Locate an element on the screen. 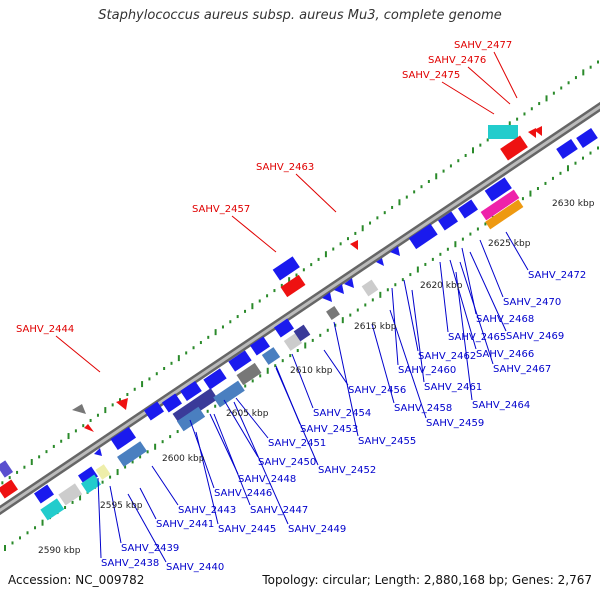 This screenshot has height=600, width=600. gene-label-sahv_2463: SAHV_2463 is located at coordinates (285, 167).